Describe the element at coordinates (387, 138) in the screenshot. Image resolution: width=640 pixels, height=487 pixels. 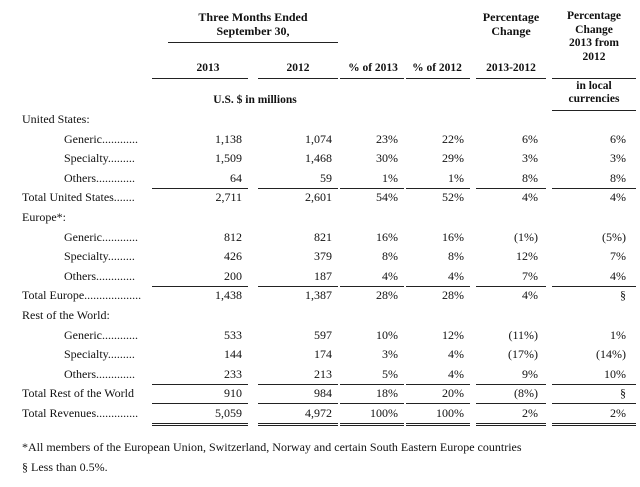
I see `cell-pct-2013: 23%` at that location.